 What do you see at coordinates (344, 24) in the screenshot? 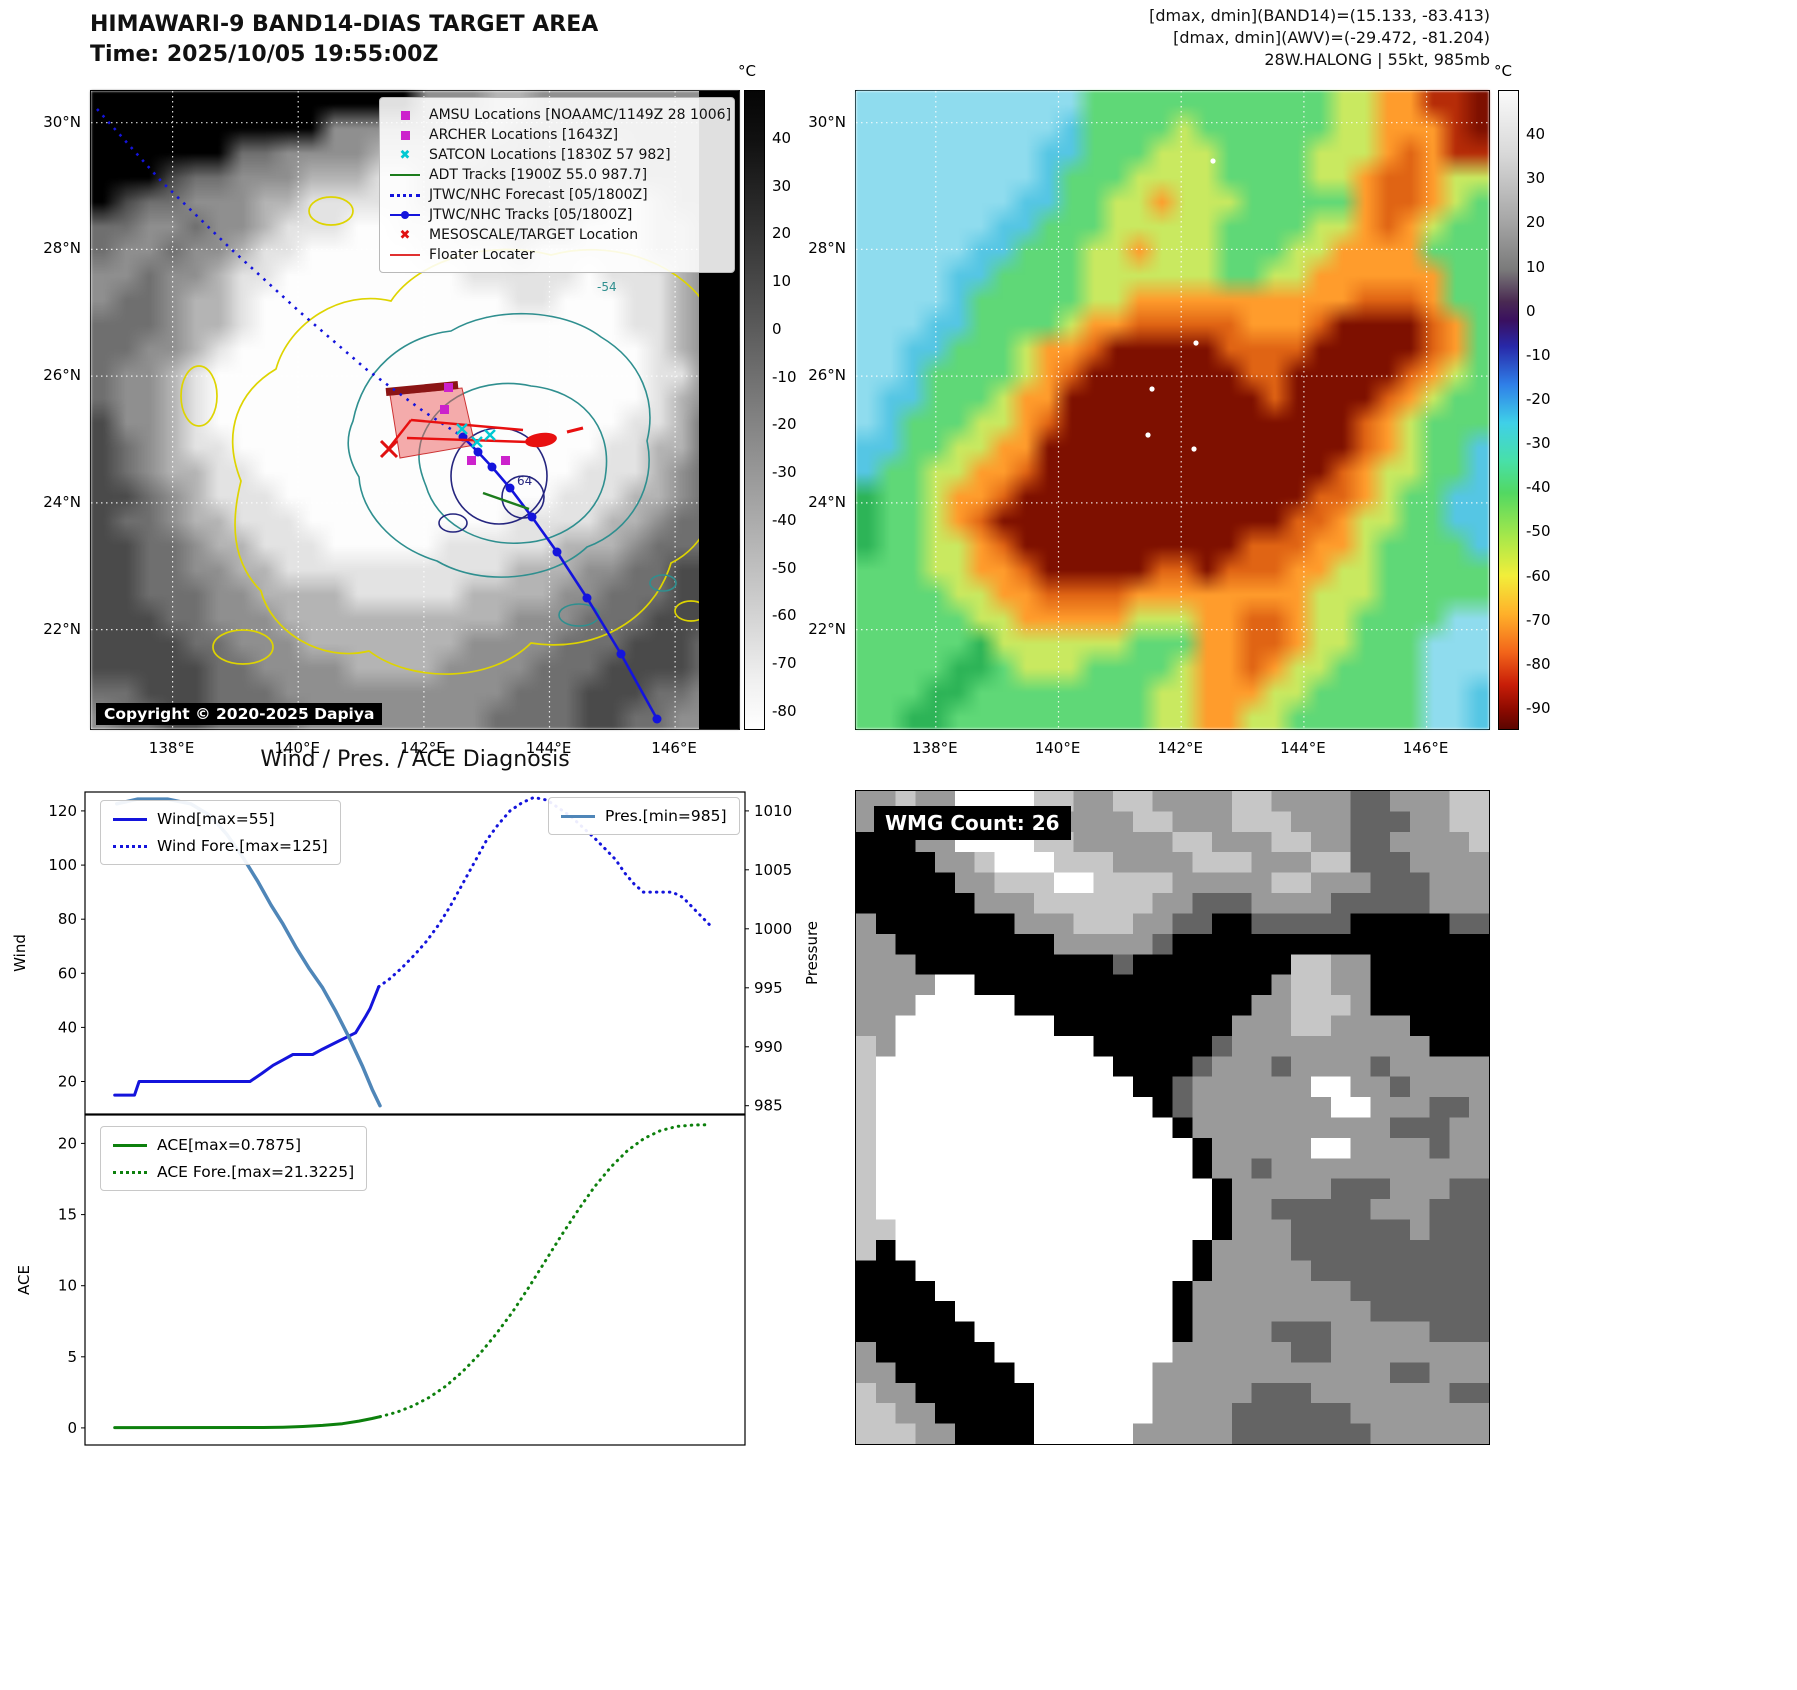
I see `tl-title-line1: HIMAWARI-9 BAND14-DIAS TARGET AREA` at bounding box center [344, 24].